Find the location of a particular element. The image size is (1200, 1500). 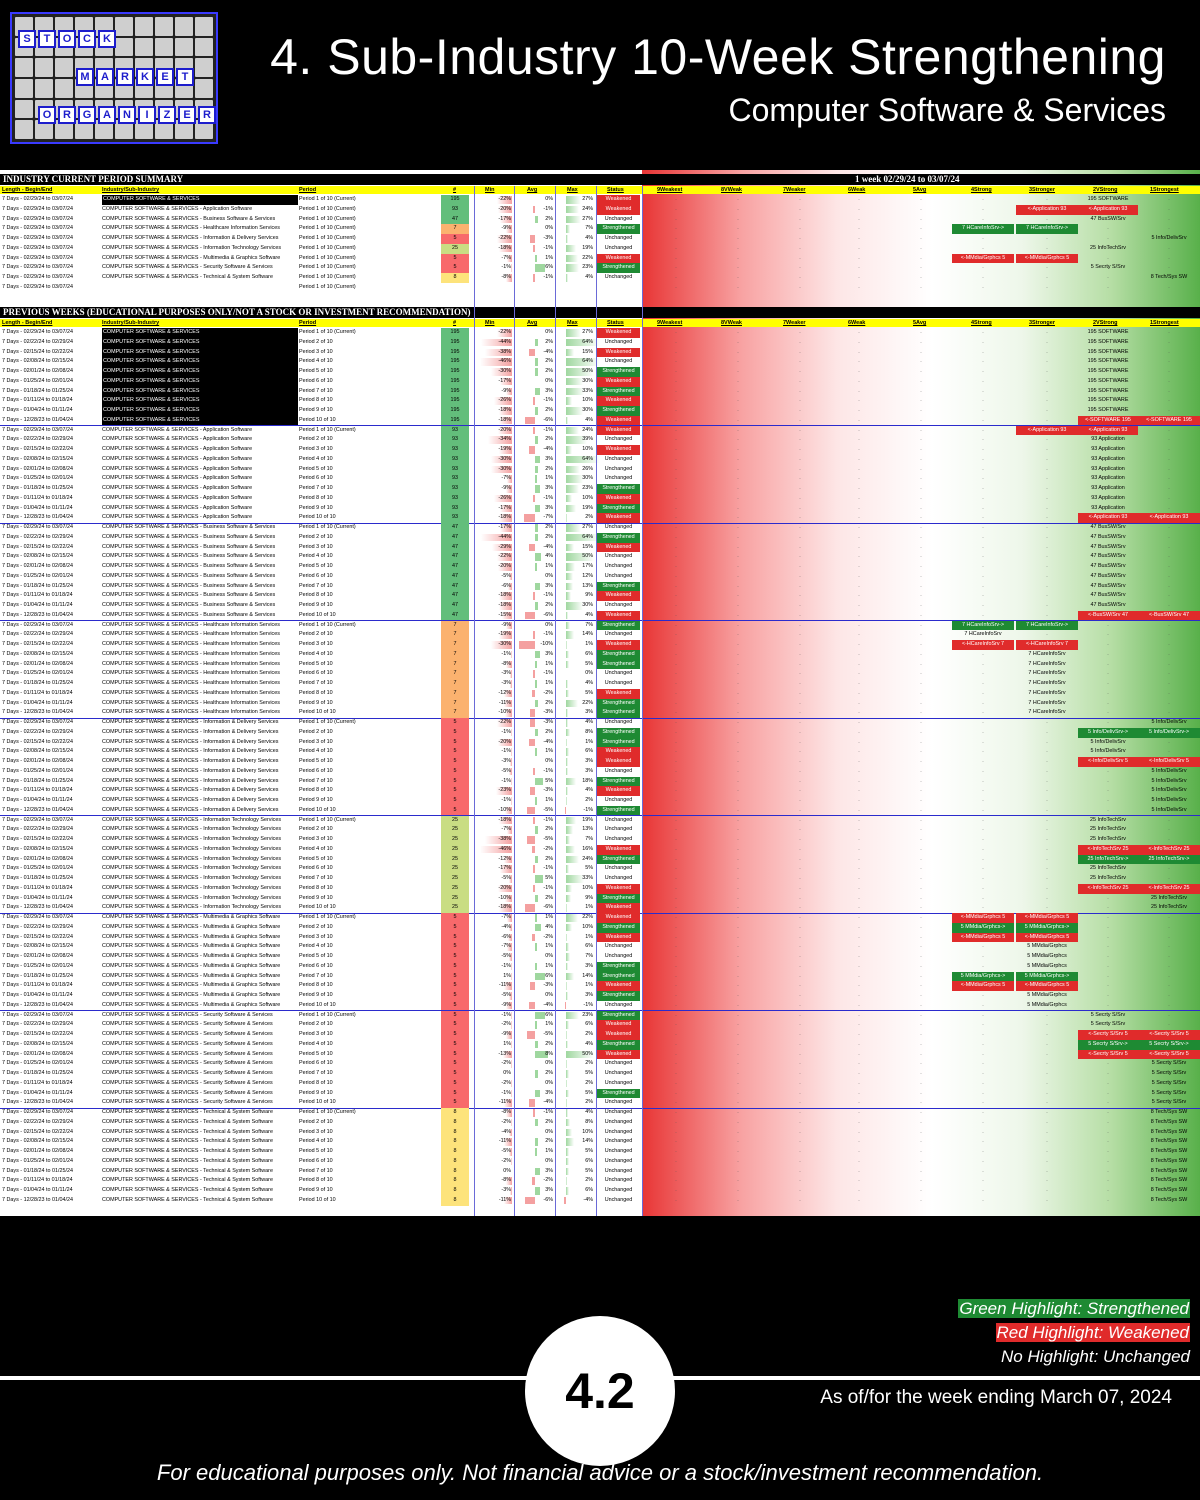

period-label: Period 10 of 10 is located at coordinates (317, 1102).